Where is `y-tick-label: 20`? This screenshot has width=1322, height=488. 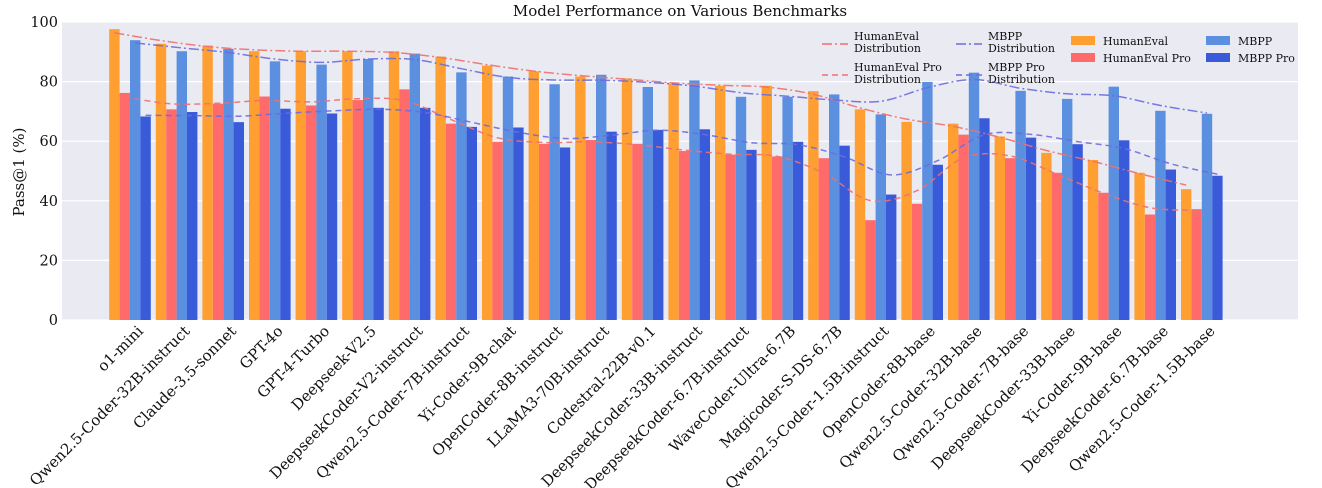
y-tick-label: 20 is located at coordinates (49, 261).